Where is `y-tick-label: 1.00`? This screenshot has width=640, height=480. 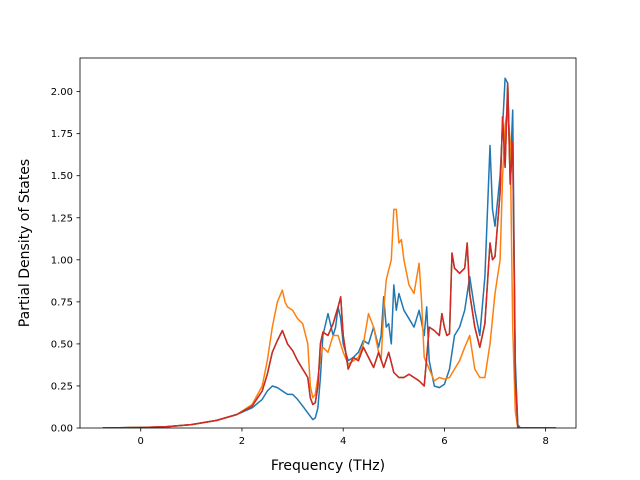 y-tick-label: 1.00 is located at coordinates (62, 260).